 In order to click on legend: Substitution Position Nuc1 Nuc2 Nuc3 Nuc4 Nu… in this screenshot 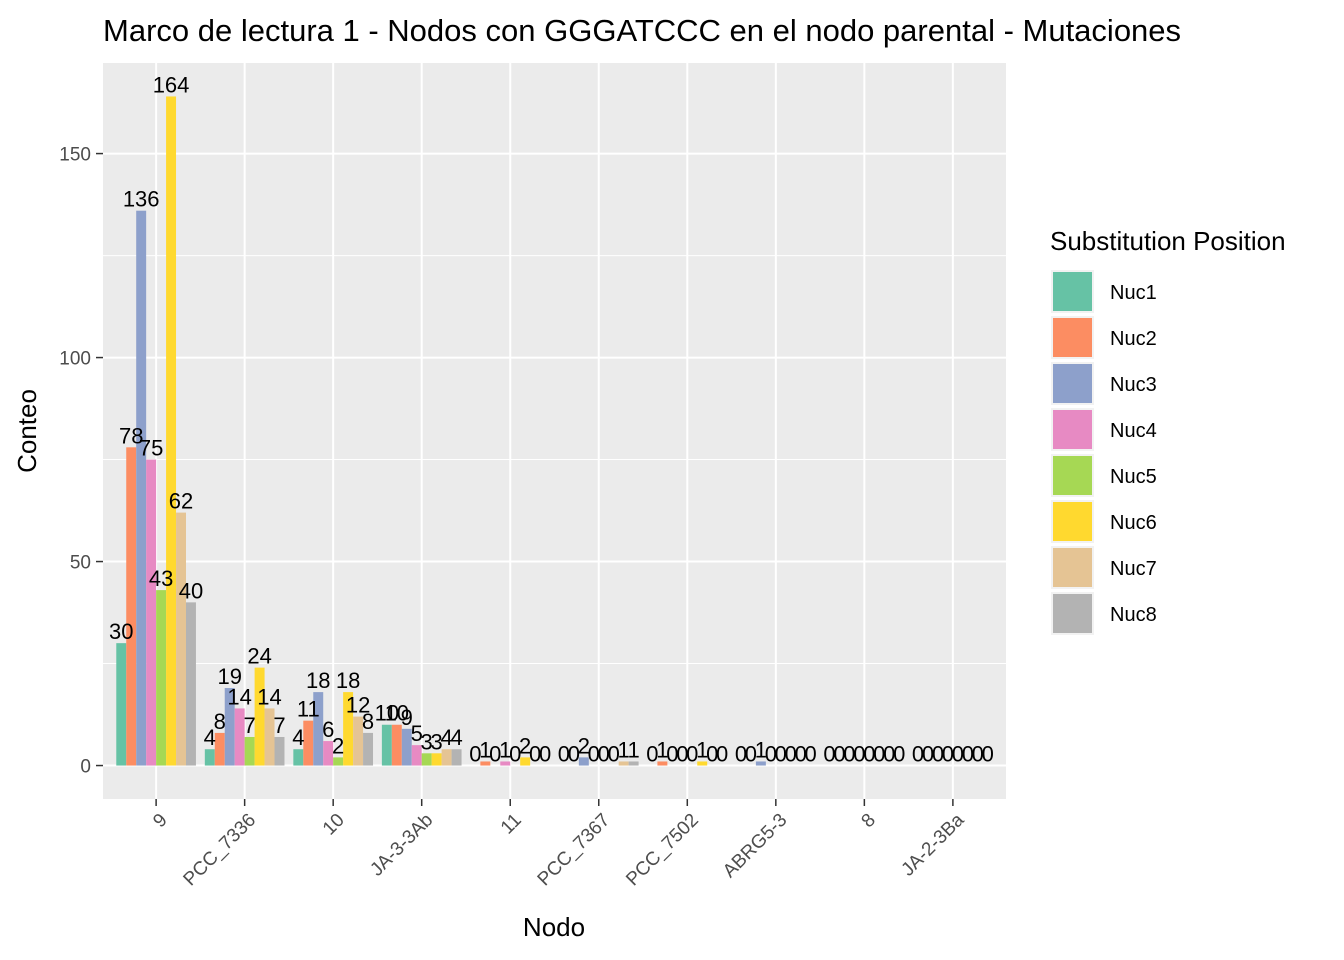, I will do `click(1168, 430)`.